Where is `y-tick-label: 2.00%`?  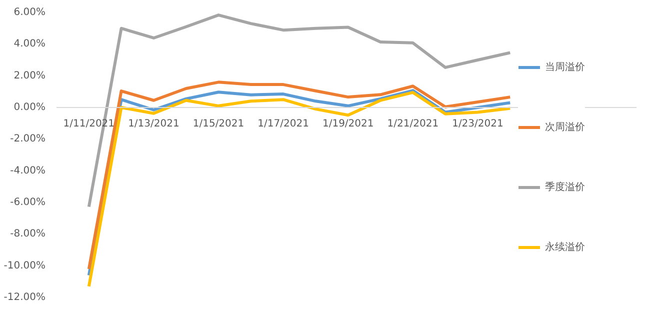
y-tick-label: 2.00% is located at coordinates (30, 76).